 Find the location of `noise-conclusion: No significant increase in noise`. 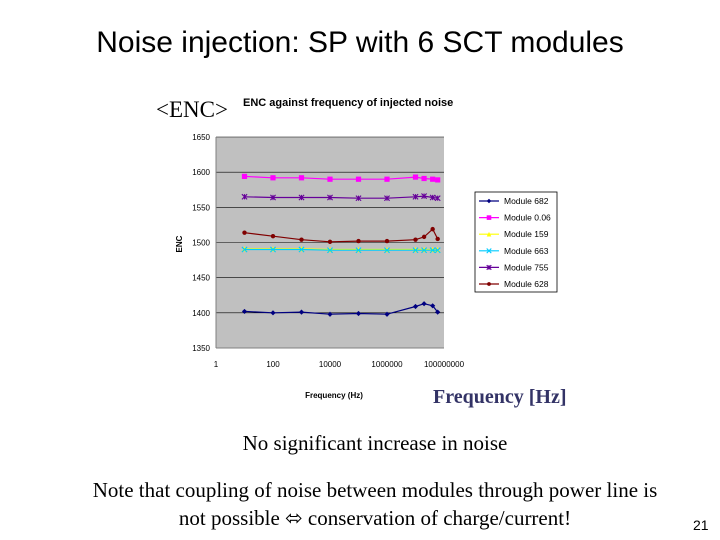

noise-conclusion: No significant increase in noise is located at coordinates (375, 443).